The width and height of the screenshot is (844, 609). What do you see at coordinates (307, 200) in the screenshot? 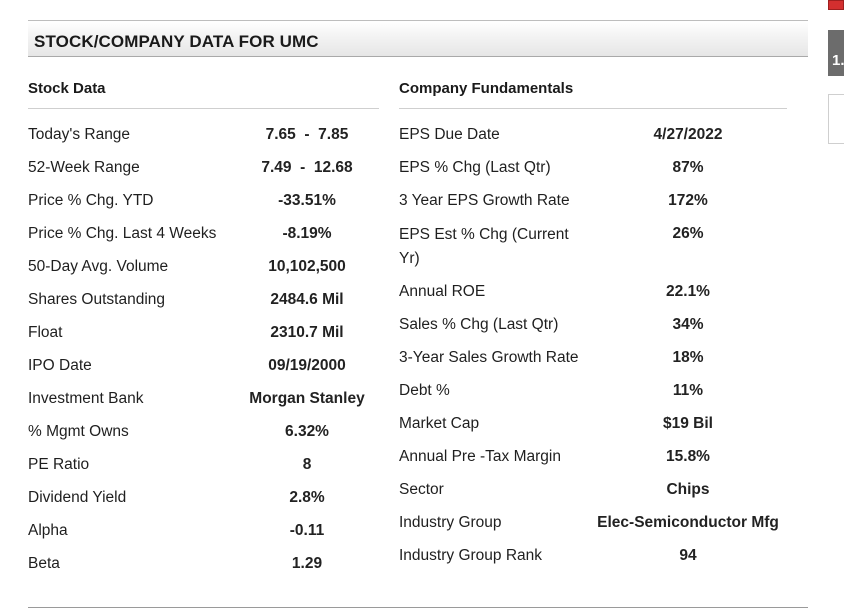
I see `row-value: -33.51%` at bounding box center [307, 200].